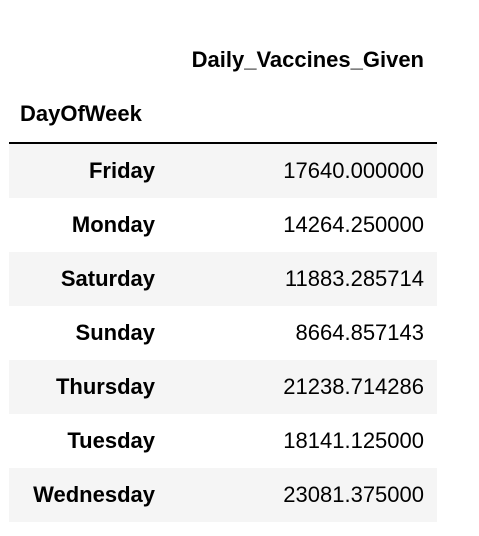 The image size is (479, 536). What do you see at coordinates (107, 278) in the screenshot?
I see `row-index: Saturday` at bounding box center [107, 278].